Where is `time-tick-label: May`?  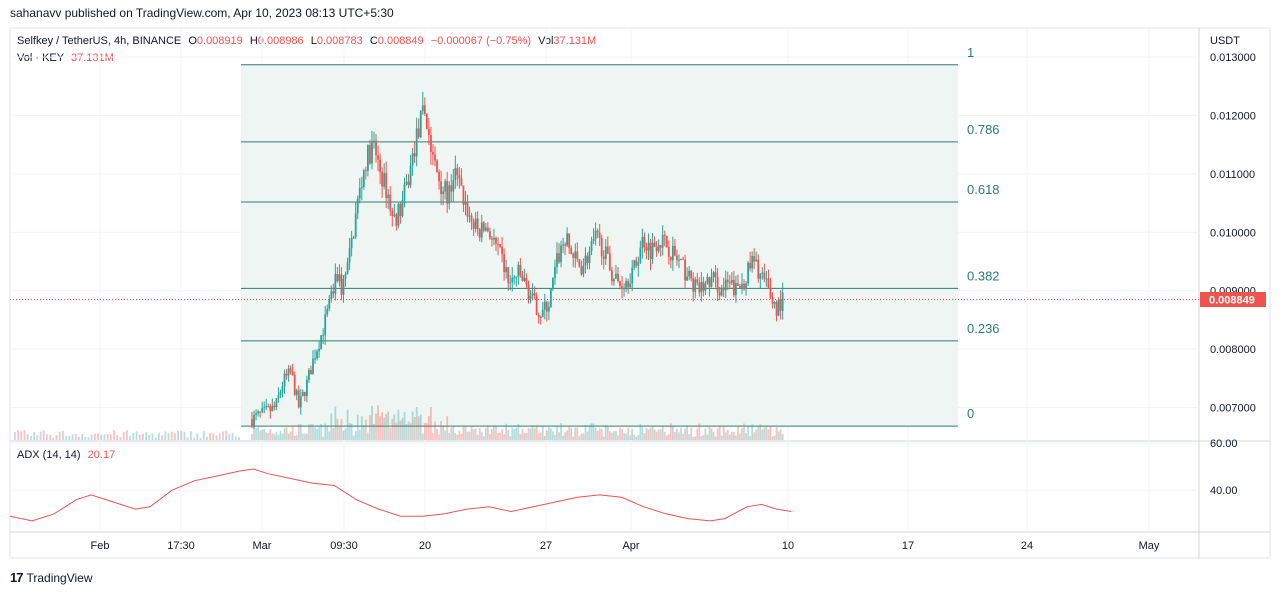 time-tick-label: May is located at coordinates (1149, 546).